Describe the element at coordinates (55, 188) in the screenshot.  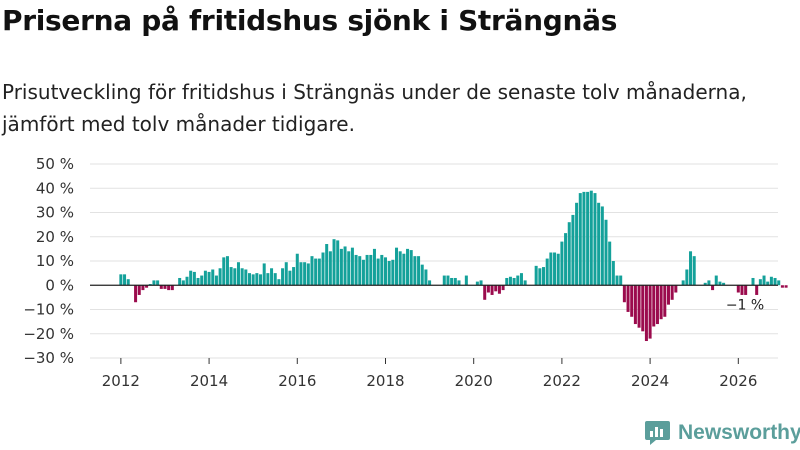
I see `y-tick-label: 40 %` at that location.